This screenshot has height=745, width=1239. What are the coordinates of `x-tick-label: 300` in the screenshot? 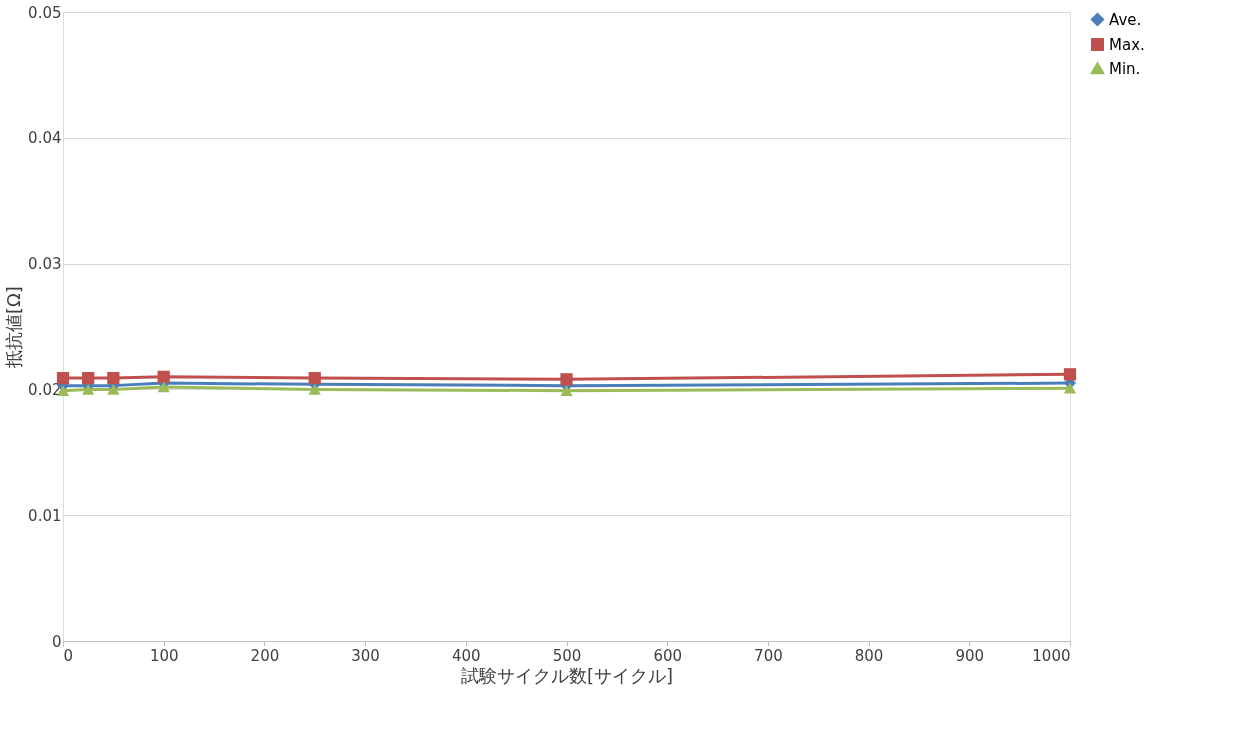 It's located at (365, 655).